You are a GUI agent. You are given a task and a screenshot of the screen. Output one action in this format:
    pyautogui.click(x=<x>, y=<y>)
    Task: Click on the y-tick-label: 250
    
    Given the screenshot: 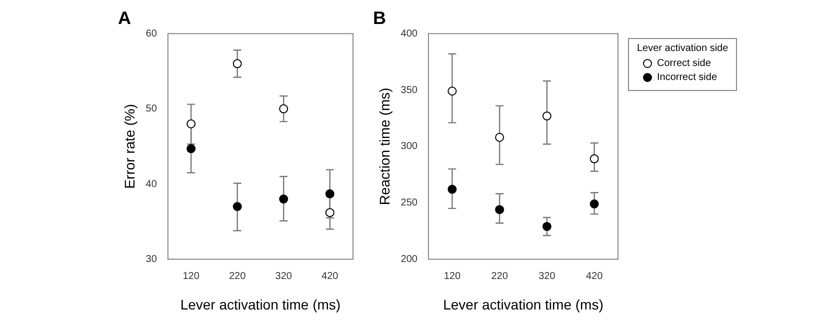 What is the action you would take?
    pyautogui.click(x=409, y=203)
    